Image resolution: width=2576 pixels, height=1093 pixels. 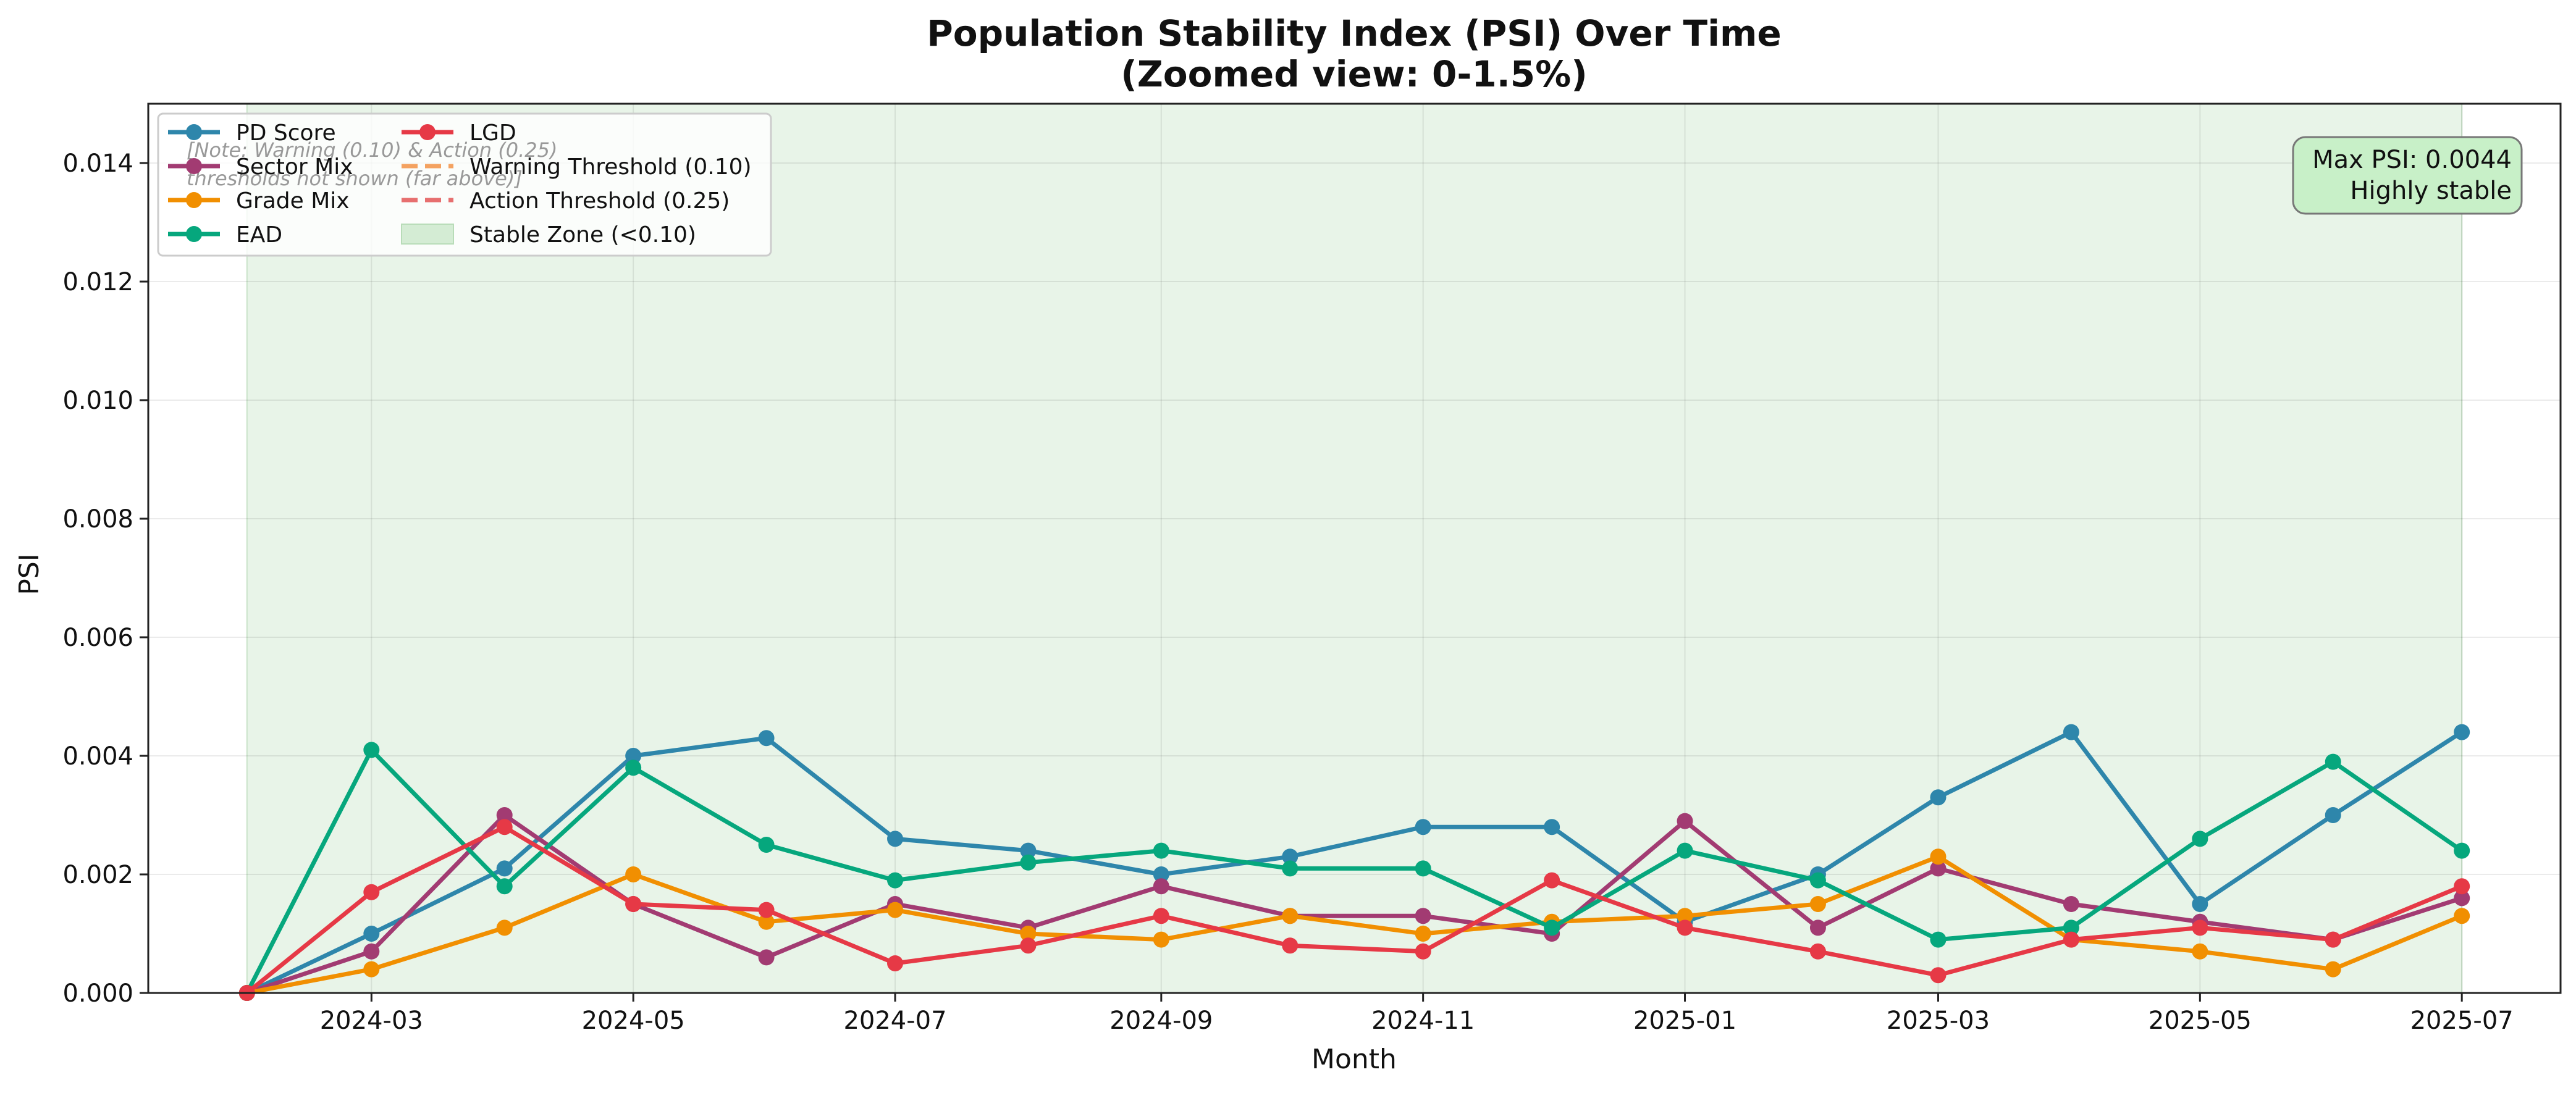 I want to click on x-tick-label: 2025-03, so click(x=1938, y=1021).